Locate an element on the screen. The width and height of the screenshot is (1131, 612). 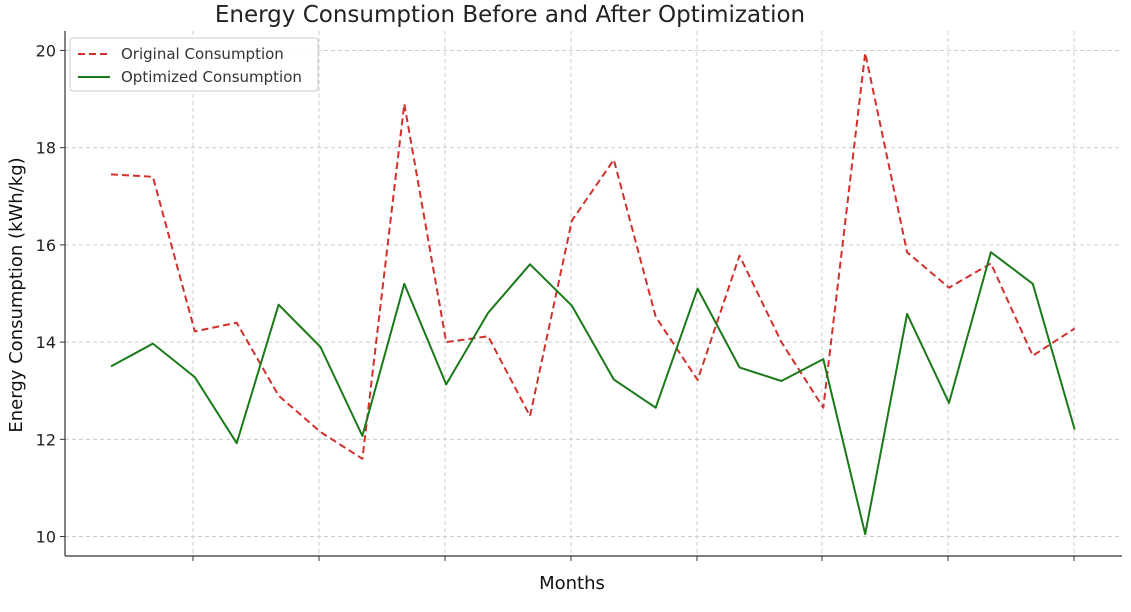
legend-label-optimized: Optimized Consumption is located at coordinates (211, 77).